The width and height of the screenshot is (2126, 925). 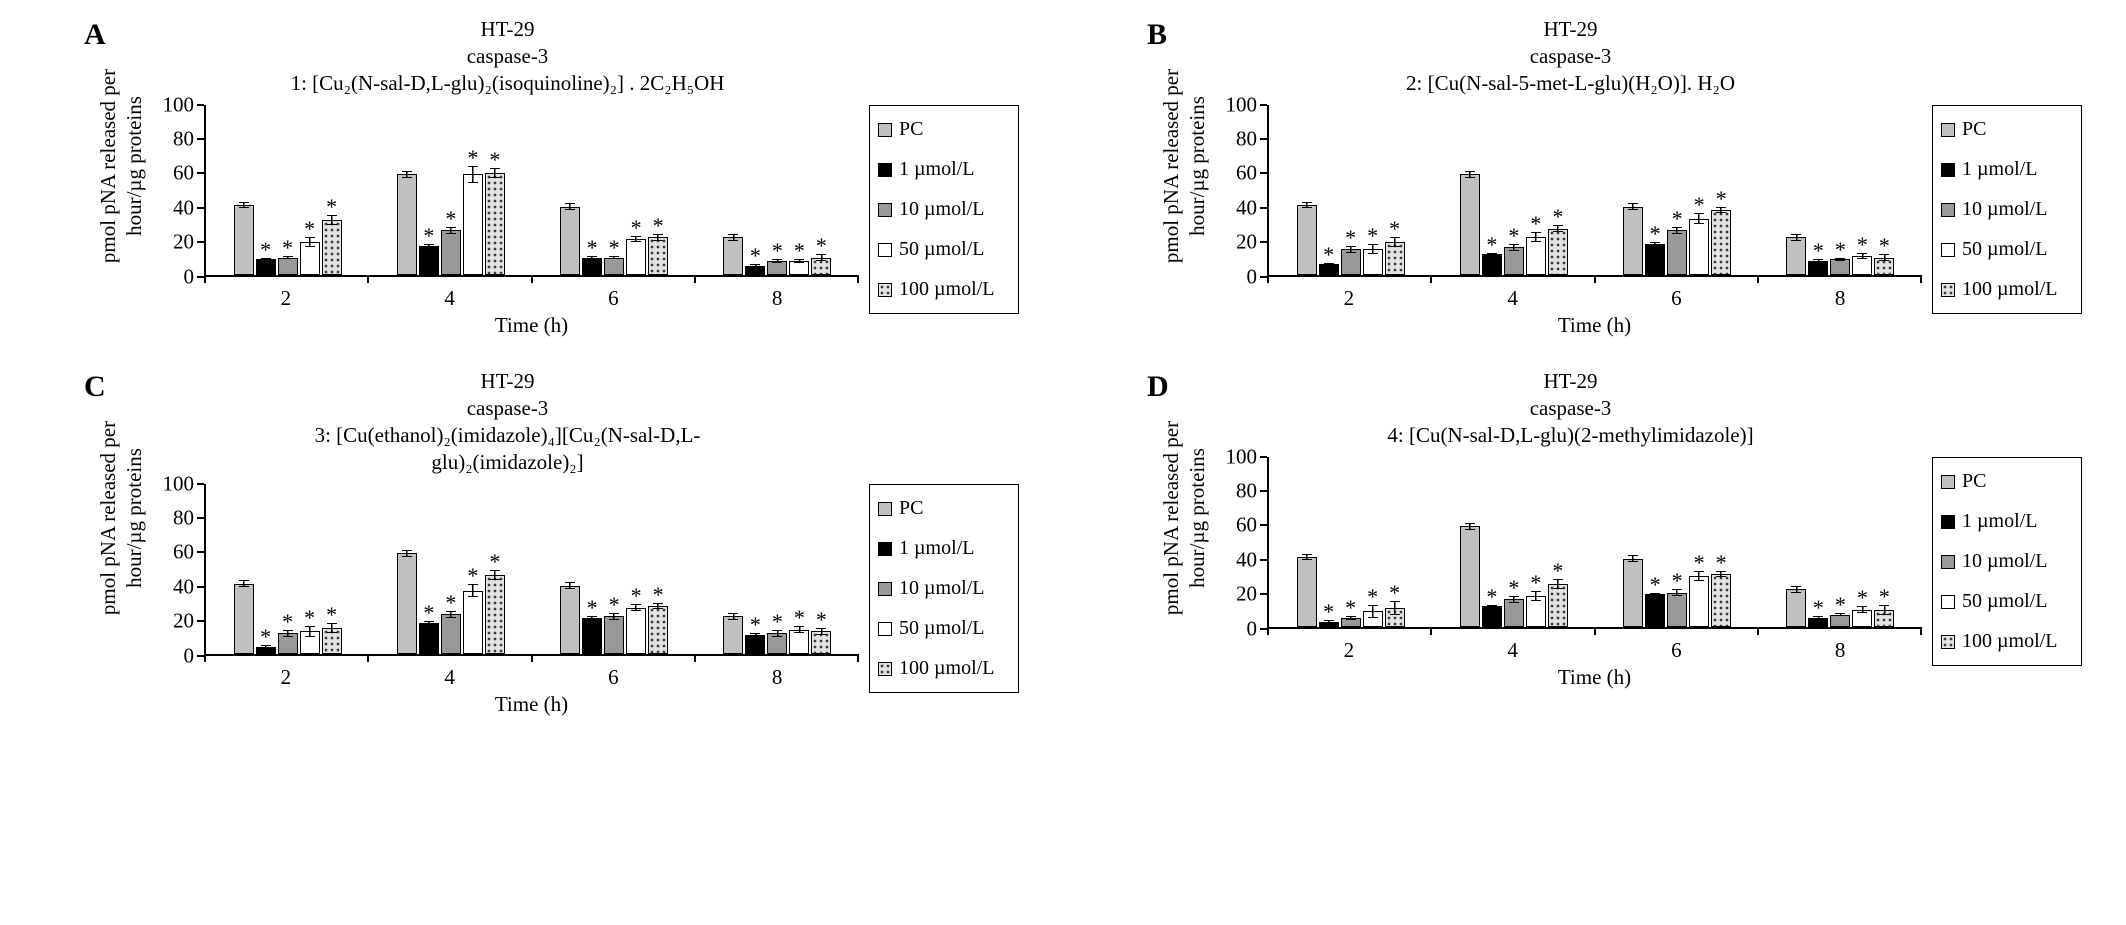 I want to click on x-axis-title: Time (h), so click(x=531, y=703).